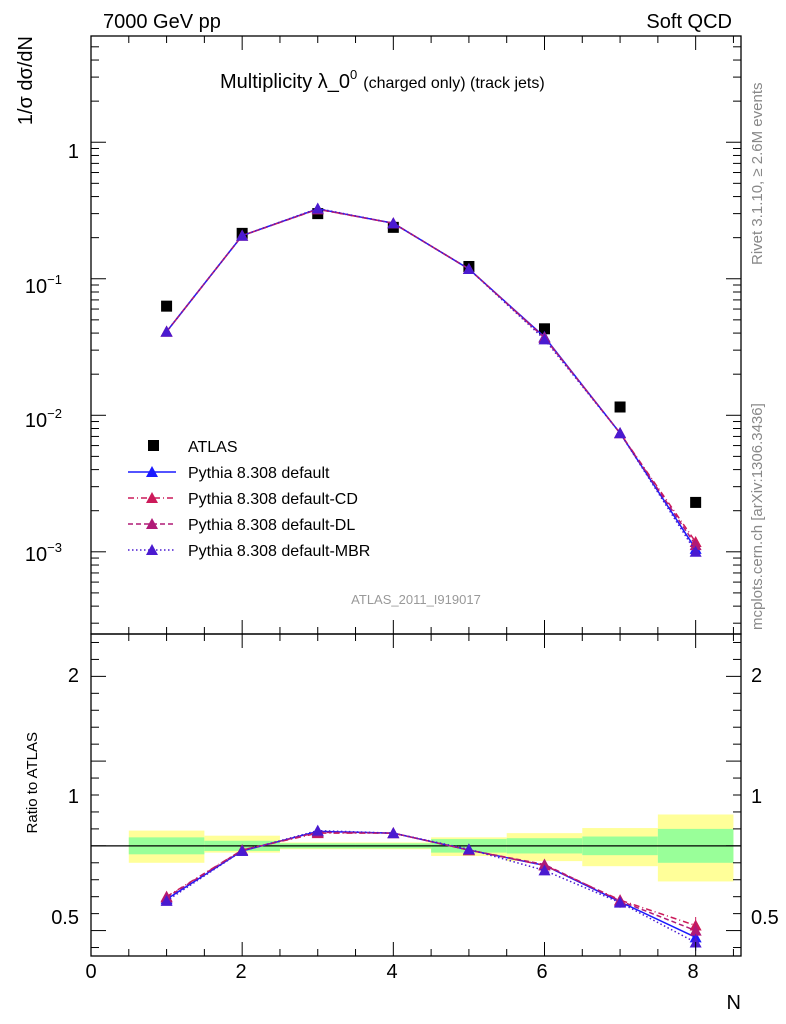 The width and height of the screenshot is (786, 1024). What do you see at coordinates (162, 22) in the screenshot?
I see `header-left: 7000 GeV pp` at bounding box center [162, 22].